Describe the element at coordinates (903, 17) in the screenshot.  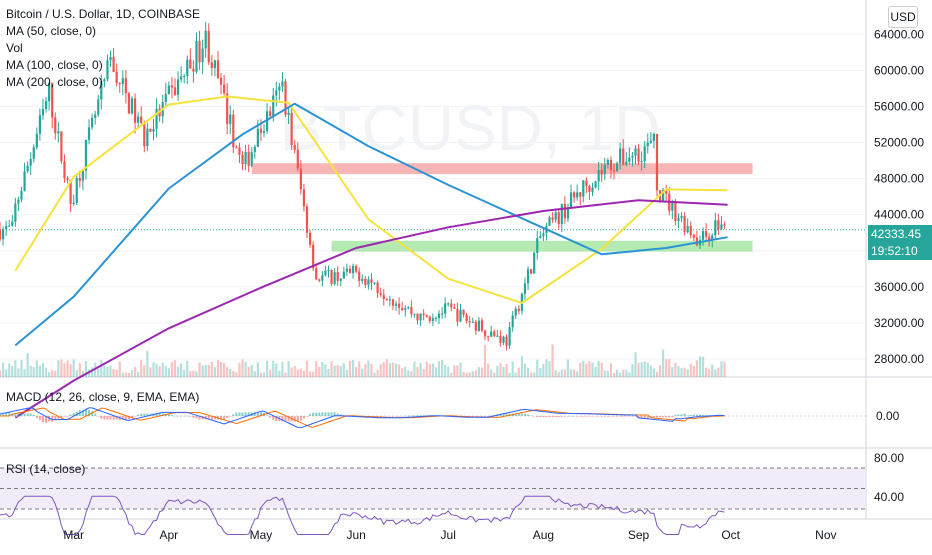
I see `currency-button: USD` at that location.